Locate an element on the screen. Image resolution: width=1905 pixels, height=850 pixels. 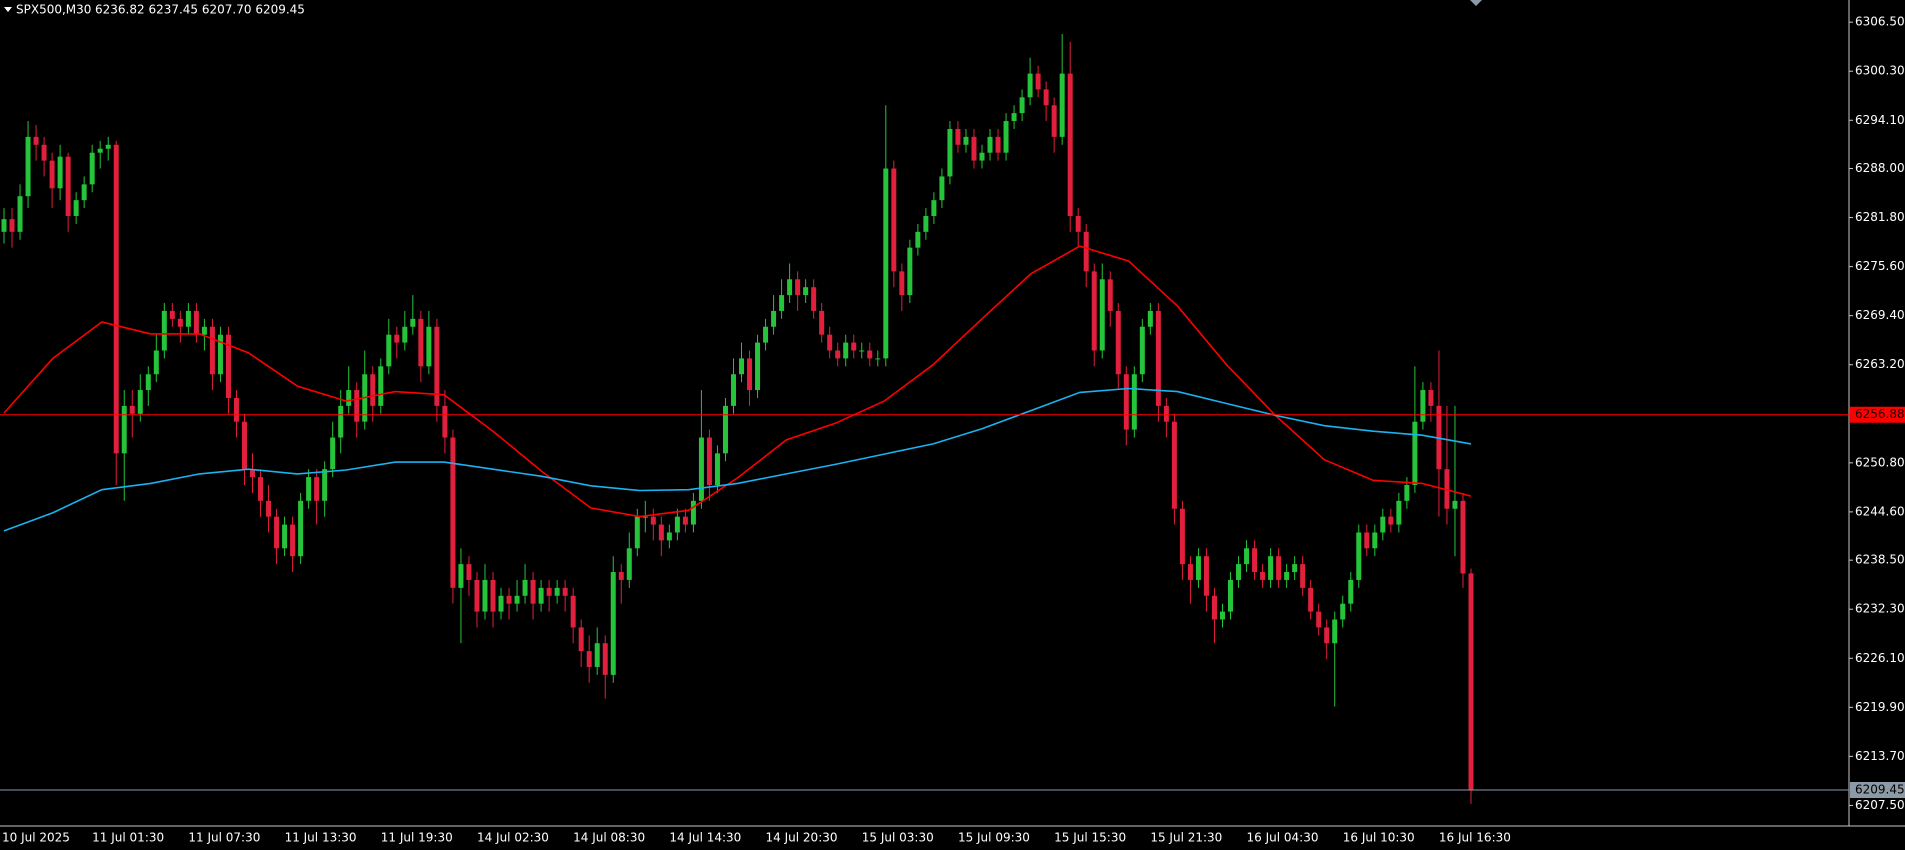
moving-average is located at coordinates (737, 459).